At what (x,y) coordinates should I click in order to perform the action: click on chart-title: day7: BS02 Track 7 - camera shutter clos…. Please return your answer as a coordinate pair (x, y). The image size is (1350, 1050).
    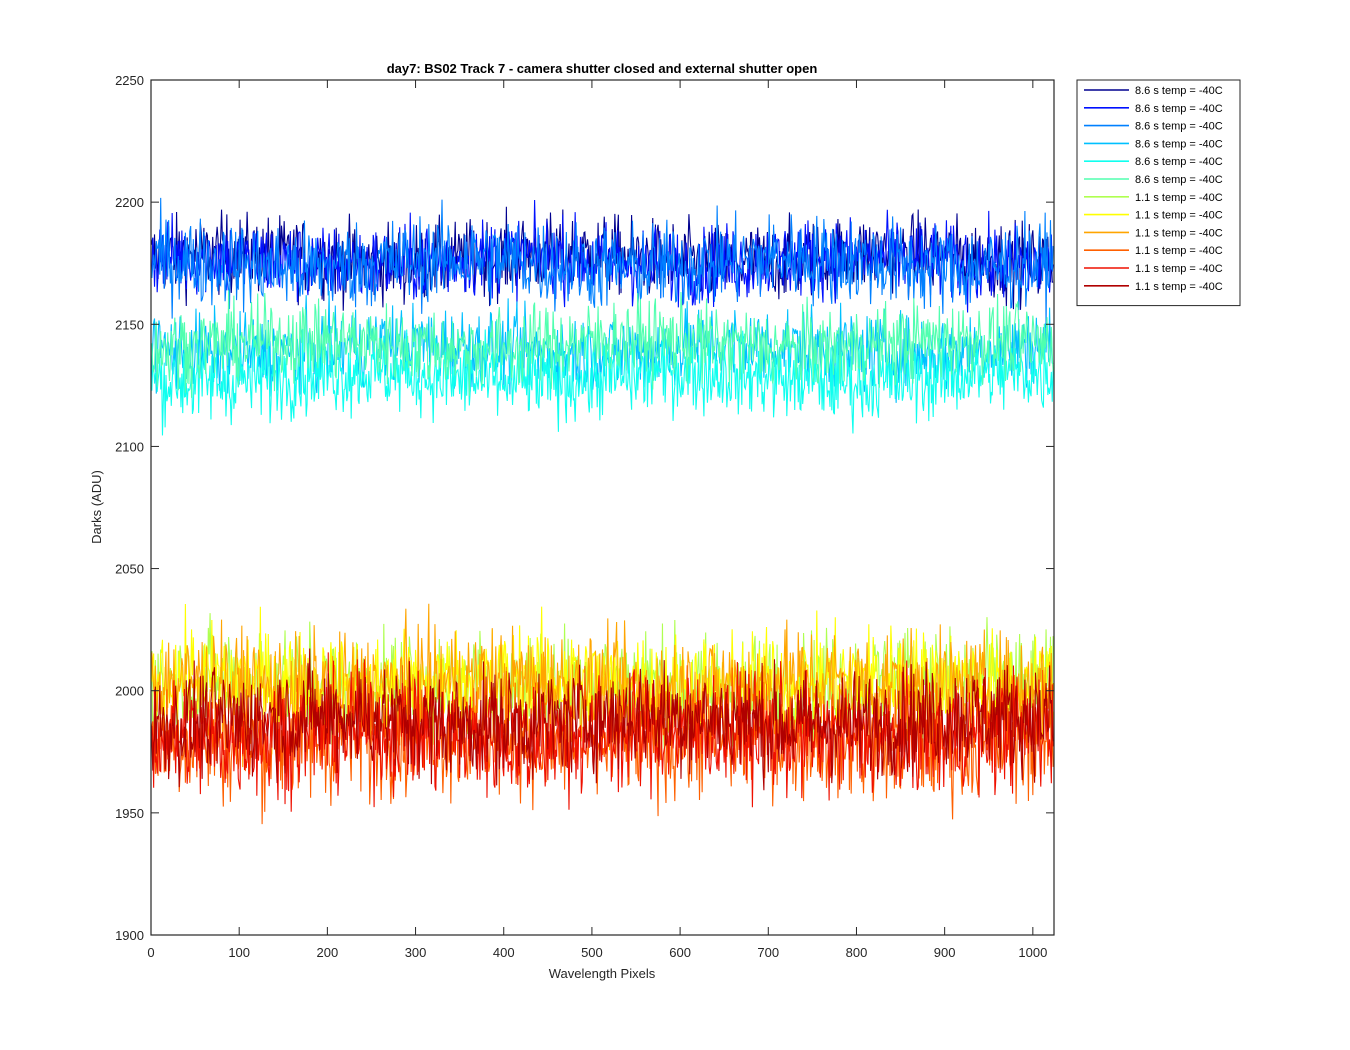
    Looking at the image, I should click on (602, 68).